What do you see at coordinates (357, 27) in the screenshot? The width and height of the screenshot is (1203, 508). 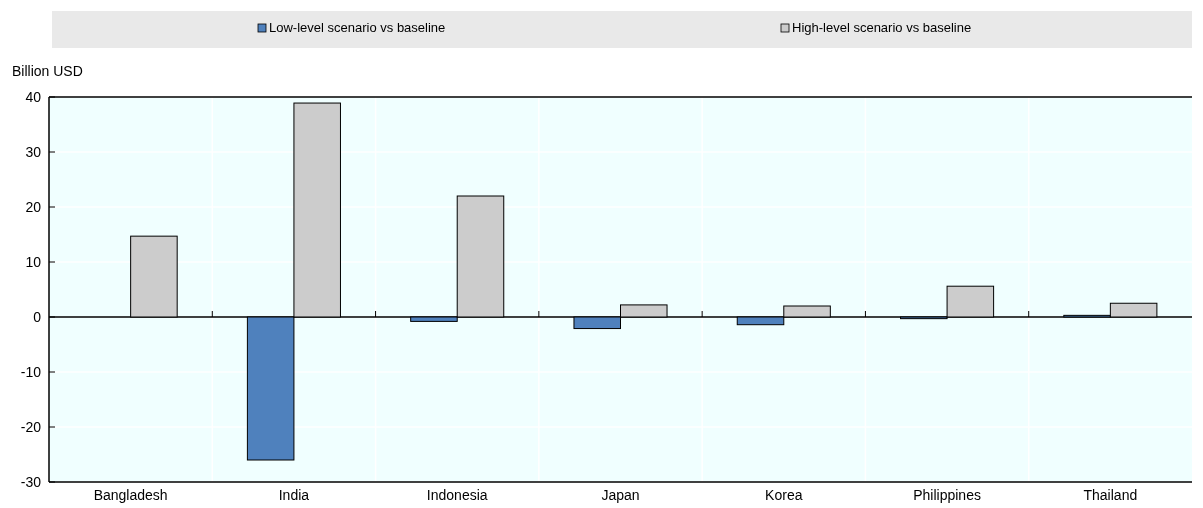 I see `legend-label: Low-level scenario vs baseline` at bounding box center [357, 27].